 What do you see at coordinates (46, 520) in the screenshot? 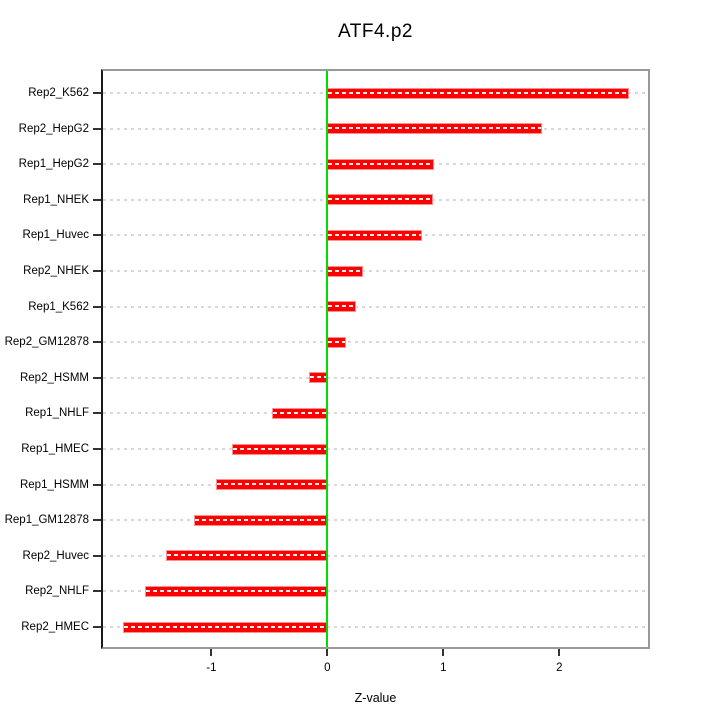
I see `category-label: Rep1_GM12878` at bounding box center [46, 520].